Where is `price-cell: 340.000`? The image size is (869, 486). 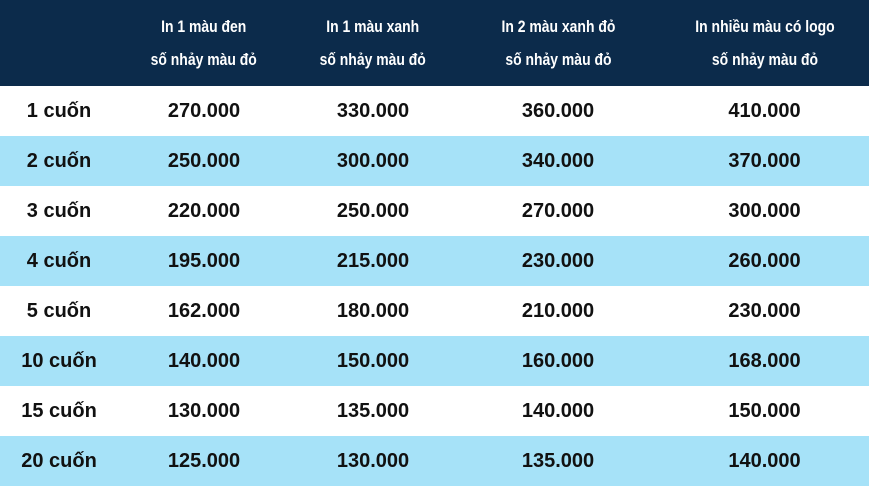
price-cell: 340.000 is located at coordinates (558, 160).